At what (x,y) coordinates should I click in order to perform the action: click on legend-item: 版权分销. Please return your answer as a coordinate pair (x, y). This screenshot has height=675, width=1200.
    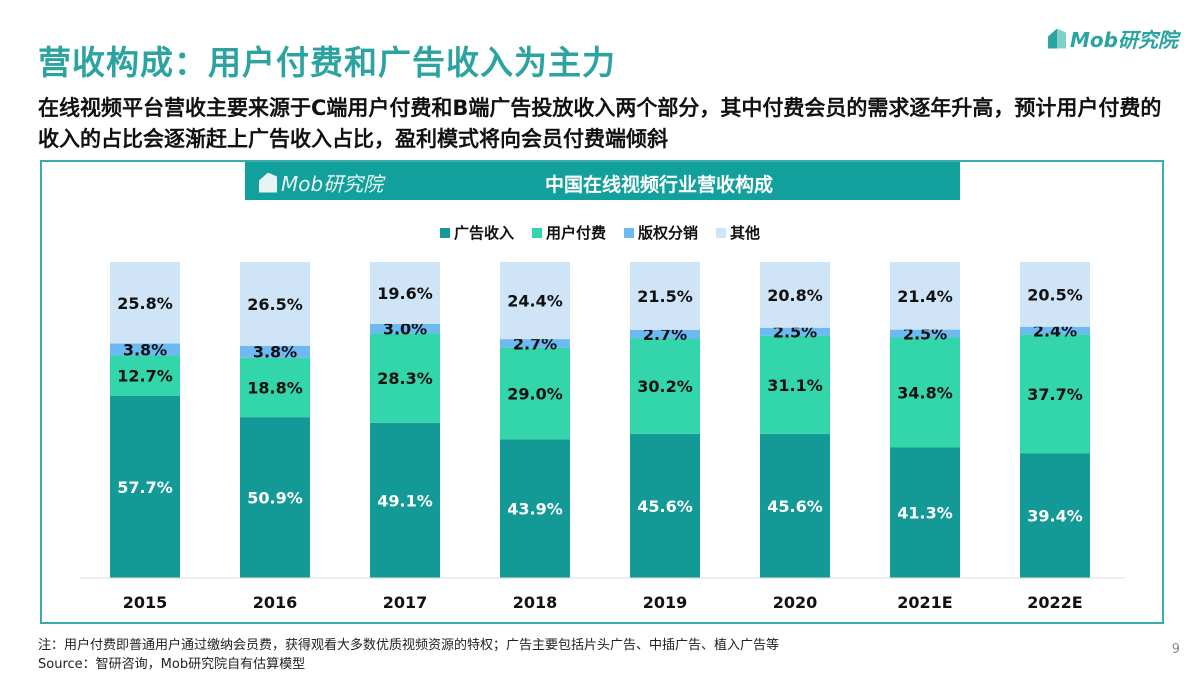
    Looking at the image, I should click on (661, 232).